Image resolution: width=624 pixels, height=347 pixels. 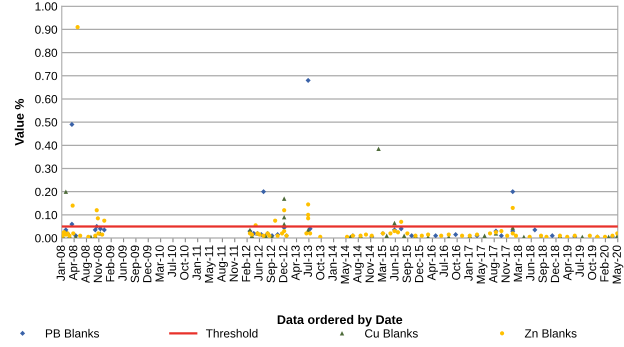 What do you see at coordinates (159, 263) in the screenshot?
I see `x-tick-label: Mar-10` at bounding box center [159, 263].